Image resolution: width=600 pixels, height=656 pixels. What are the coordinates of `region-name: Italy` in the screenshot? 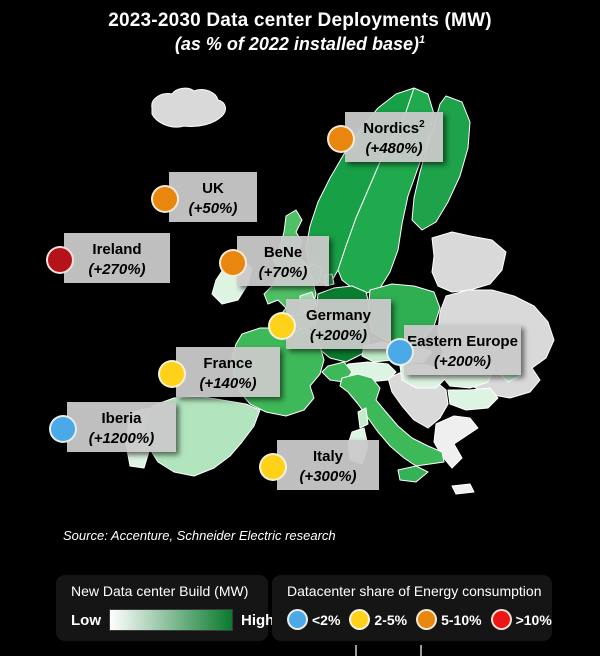 It's located at (327, 456).